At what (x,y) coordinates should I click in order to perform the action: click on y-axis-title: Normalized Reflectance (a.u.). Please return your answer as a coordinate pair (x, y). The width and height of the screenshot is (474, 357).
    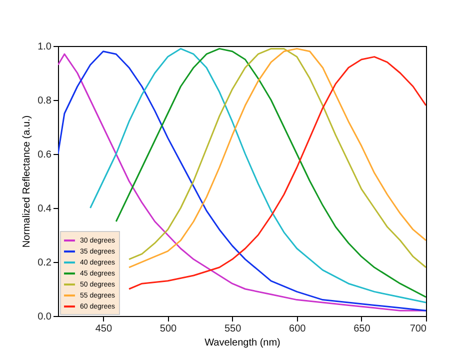
    Looking at the image, I should click on (27, 181).